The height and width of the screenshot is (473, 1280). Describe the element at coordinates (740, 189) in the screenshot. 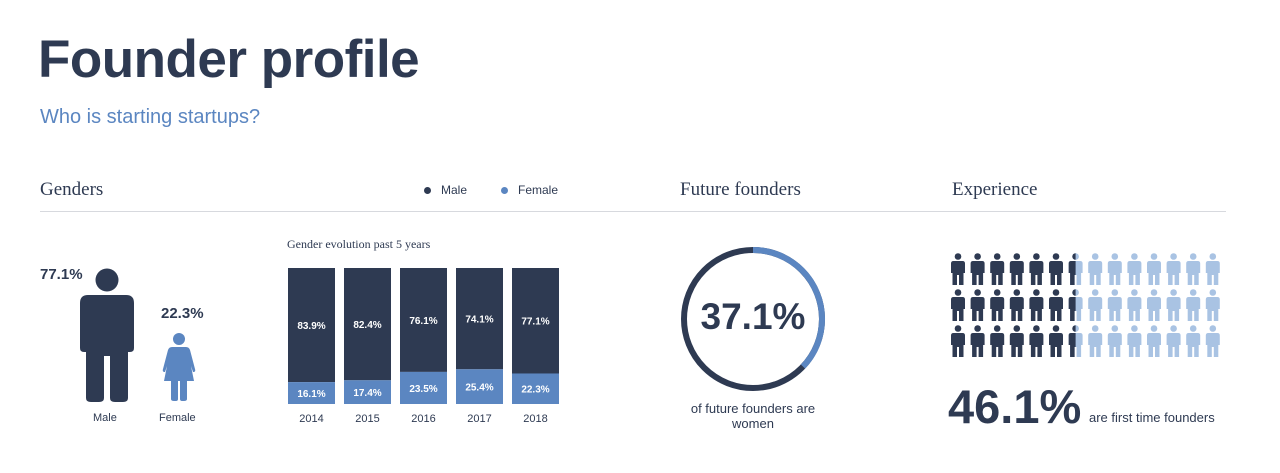

I see `section-title-future-founders: Future founders` at that location.